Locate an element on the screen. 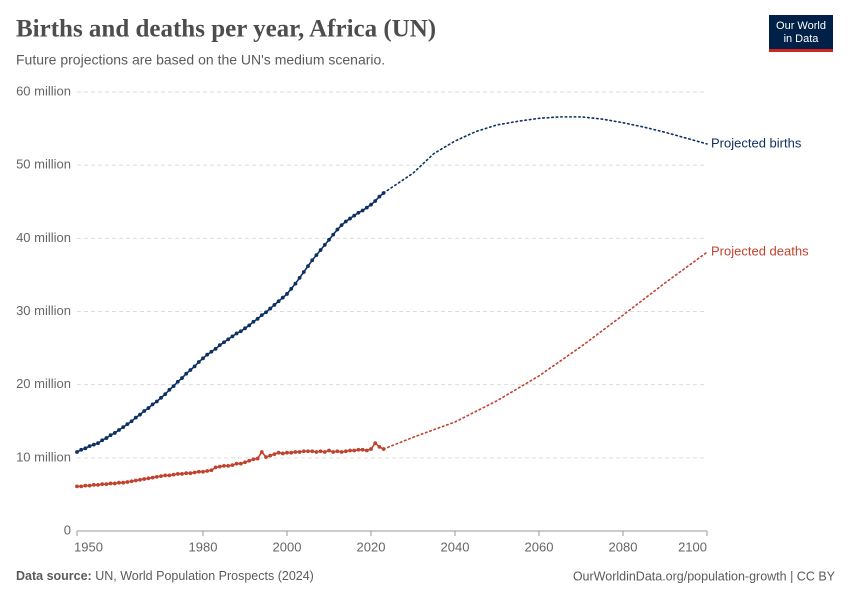  logo-bar is located at coordinates (801, 50).